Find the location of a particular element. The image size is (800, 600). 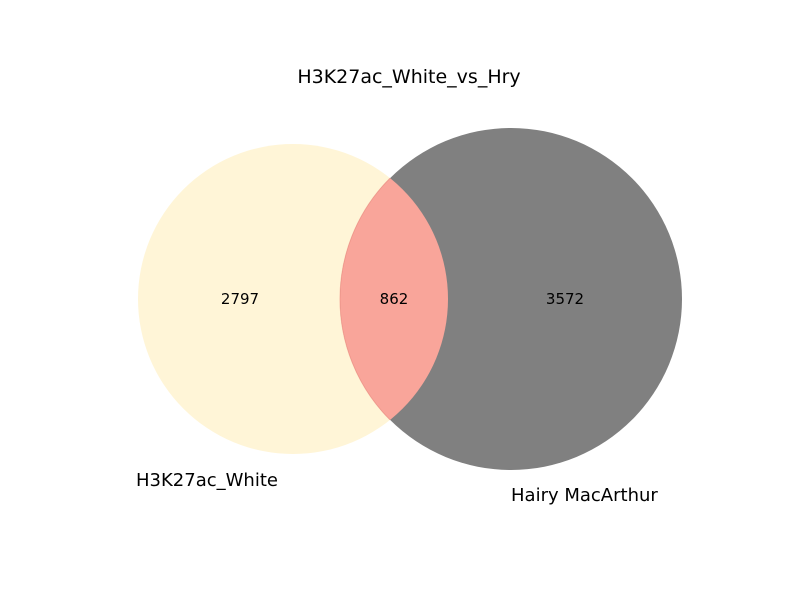

region-count-b-only: 3572 is located at coordinates (565, 299).